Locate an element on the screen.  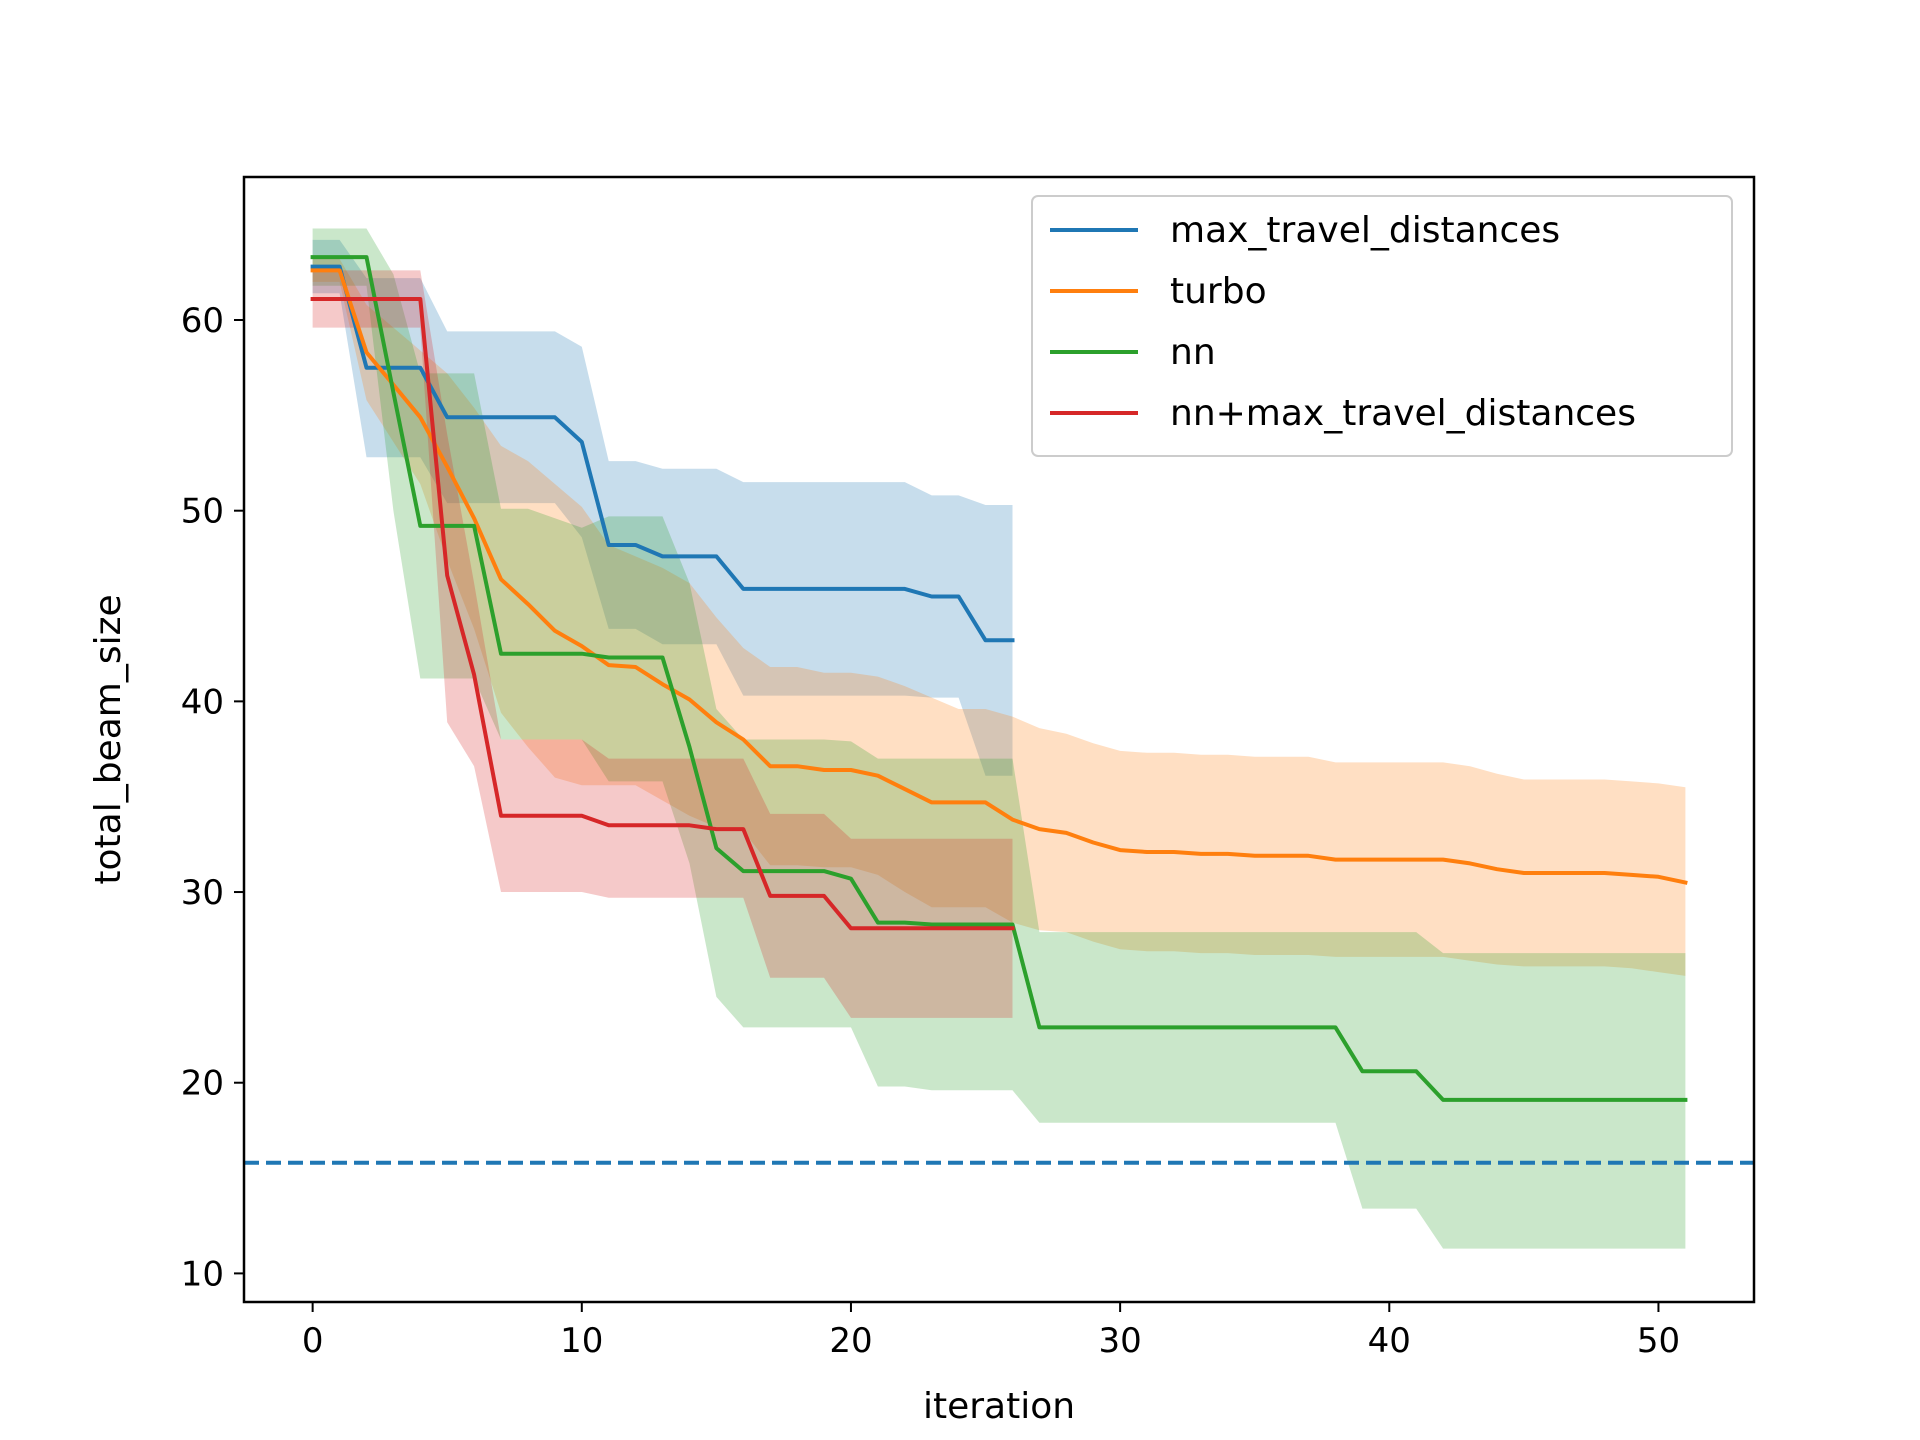
legend-label: nn+max_travel_distances is located at coordinates (1403, 413).